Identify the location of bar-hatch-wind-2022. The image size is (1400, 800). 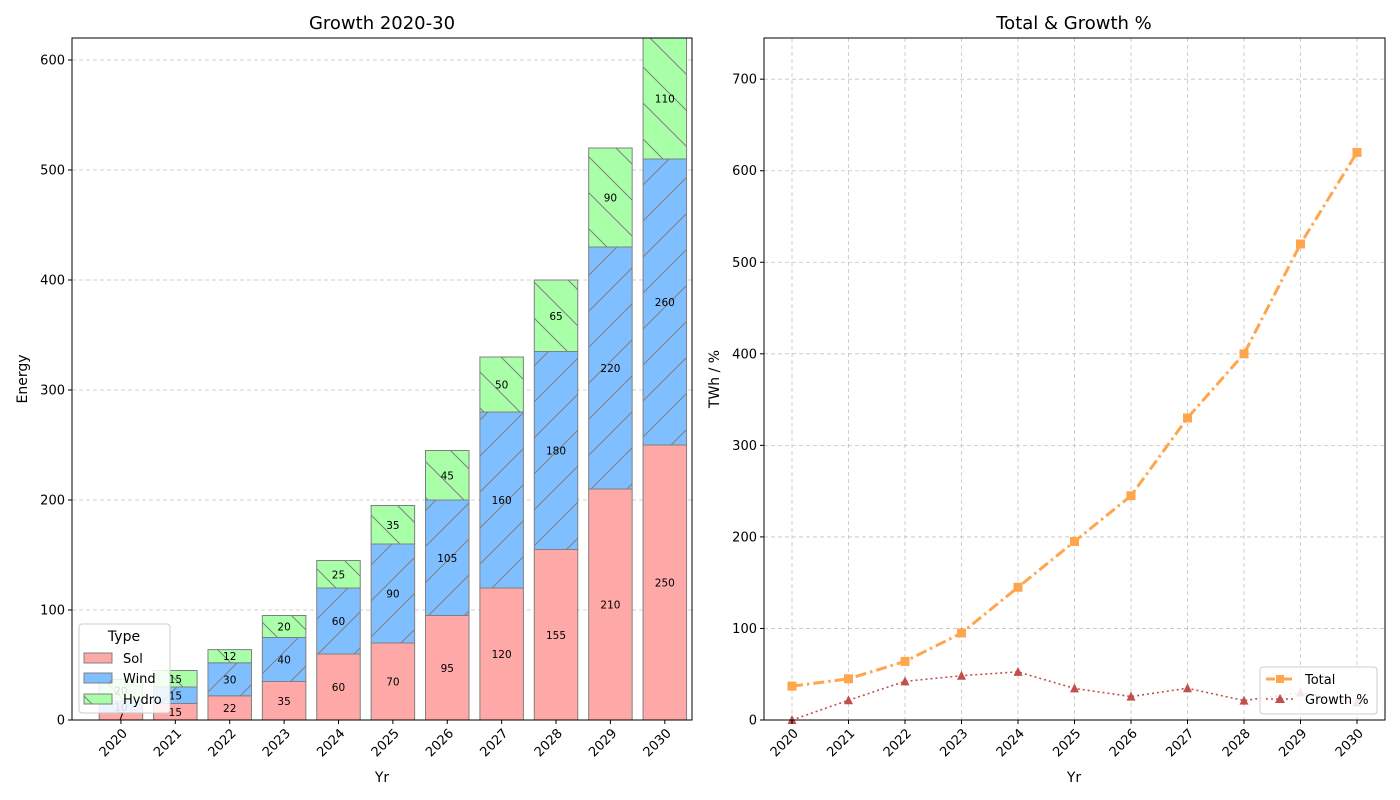
(229, 679).